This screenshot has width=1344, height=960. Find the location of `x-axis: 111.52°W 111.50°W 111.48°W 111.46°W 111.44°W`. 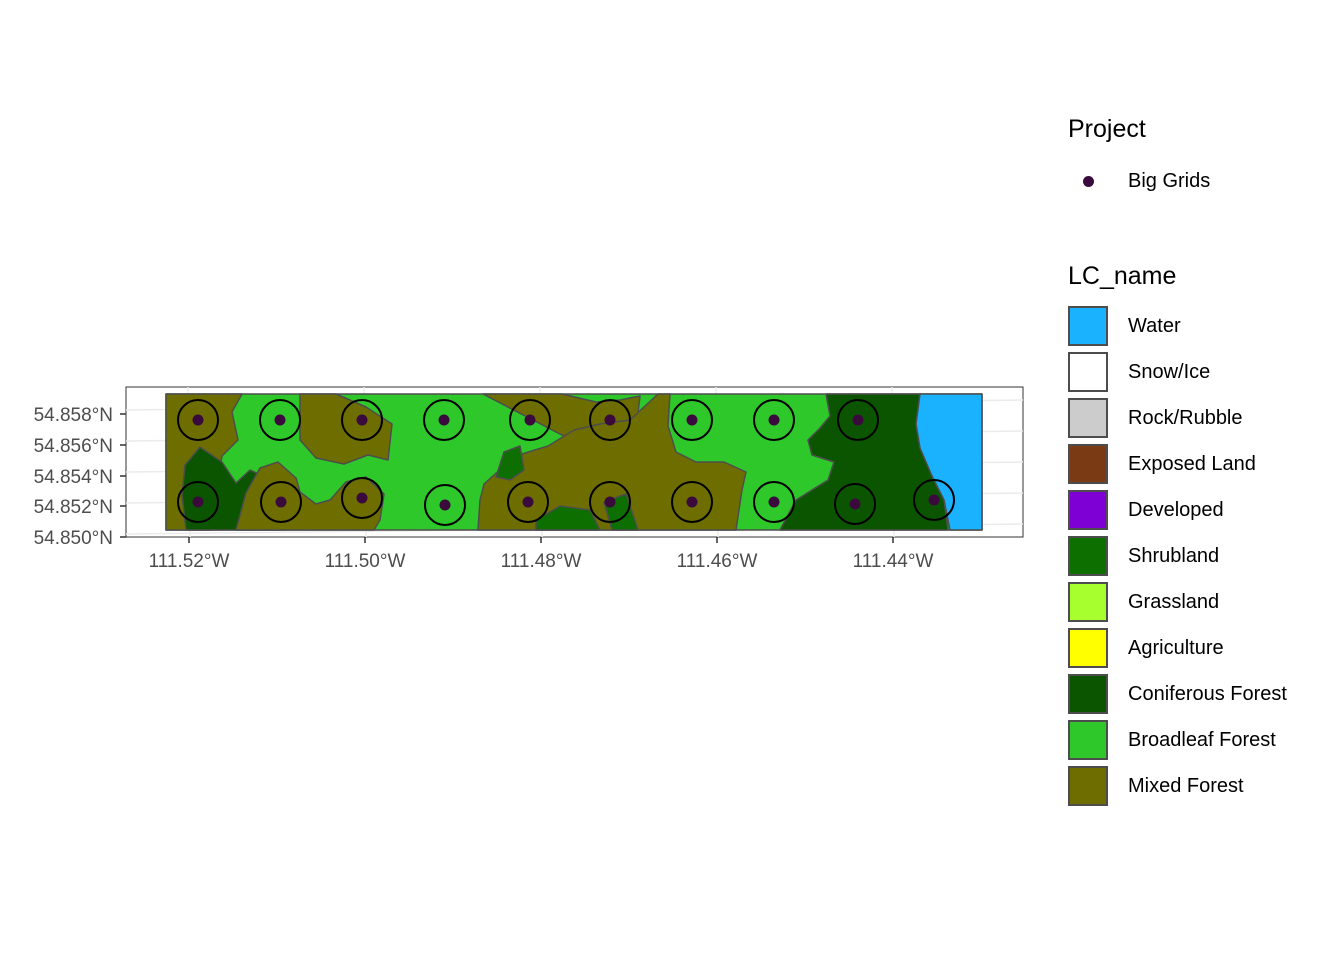

x-axis: 111.52°W 111.50°W 111.48°W 111.46°W 111.44°W is located at coordinates (541, 554).